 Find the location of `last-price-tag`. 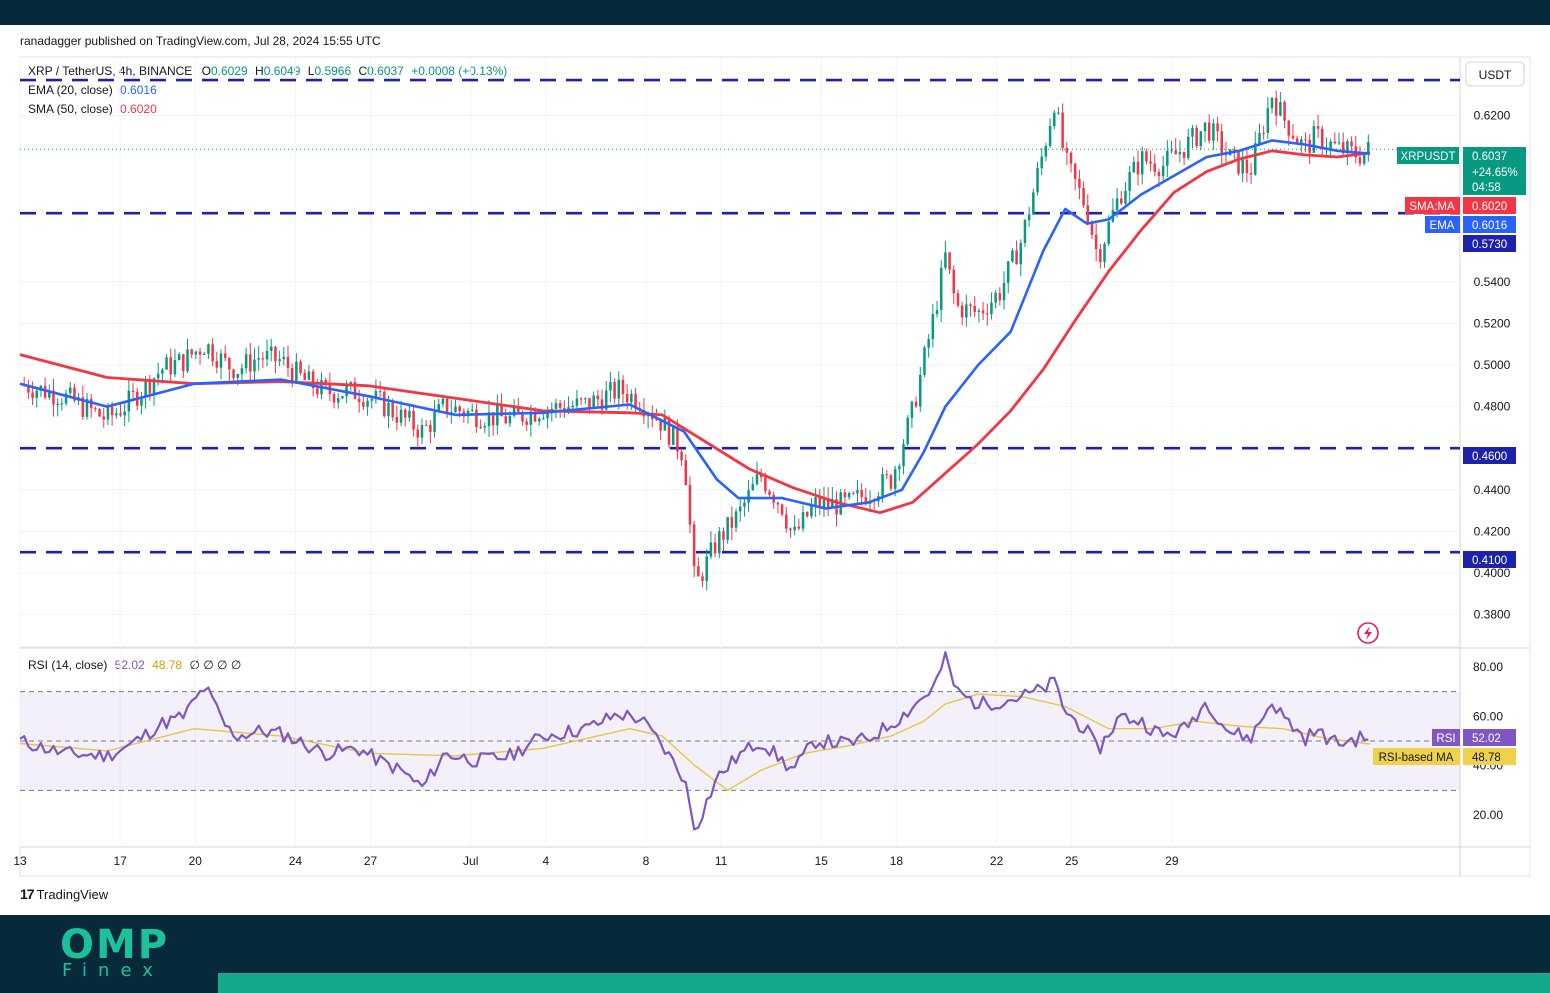

last-price-tag is located at coordinates (1494, 171).